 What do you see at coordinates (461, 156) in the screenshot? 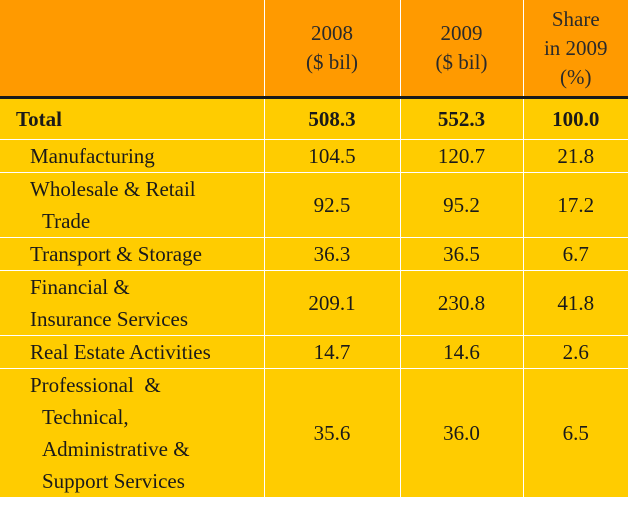
I see `row-2009: 120.7` at bounding box center [461, 156].